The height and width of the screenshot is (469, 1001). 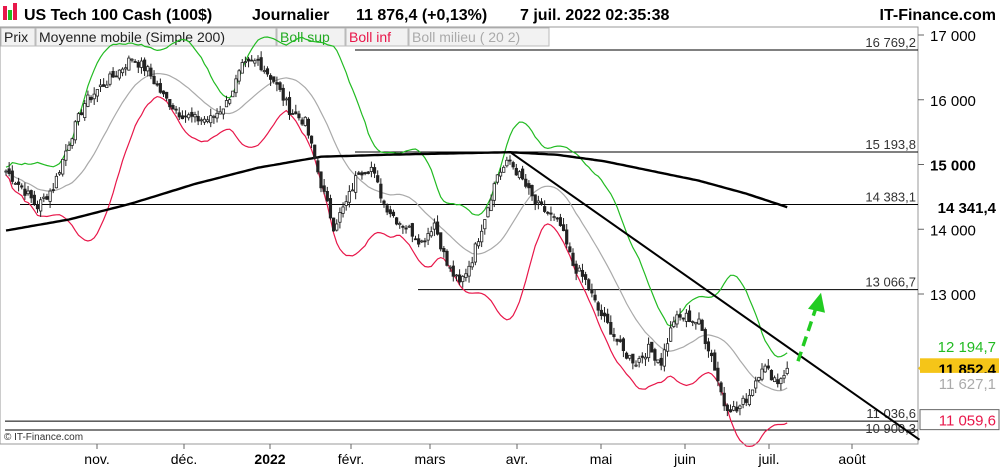 I want to click on app-icon, so click(x=10, y=11).